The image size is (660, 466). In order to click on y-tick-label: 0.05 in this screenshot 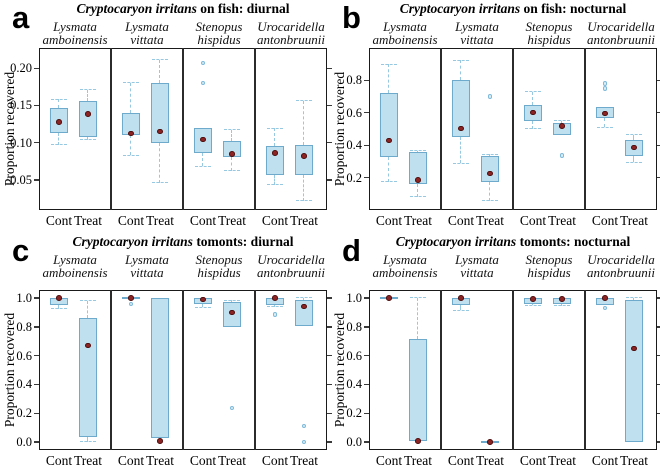, I will do `click(21, 179)`.